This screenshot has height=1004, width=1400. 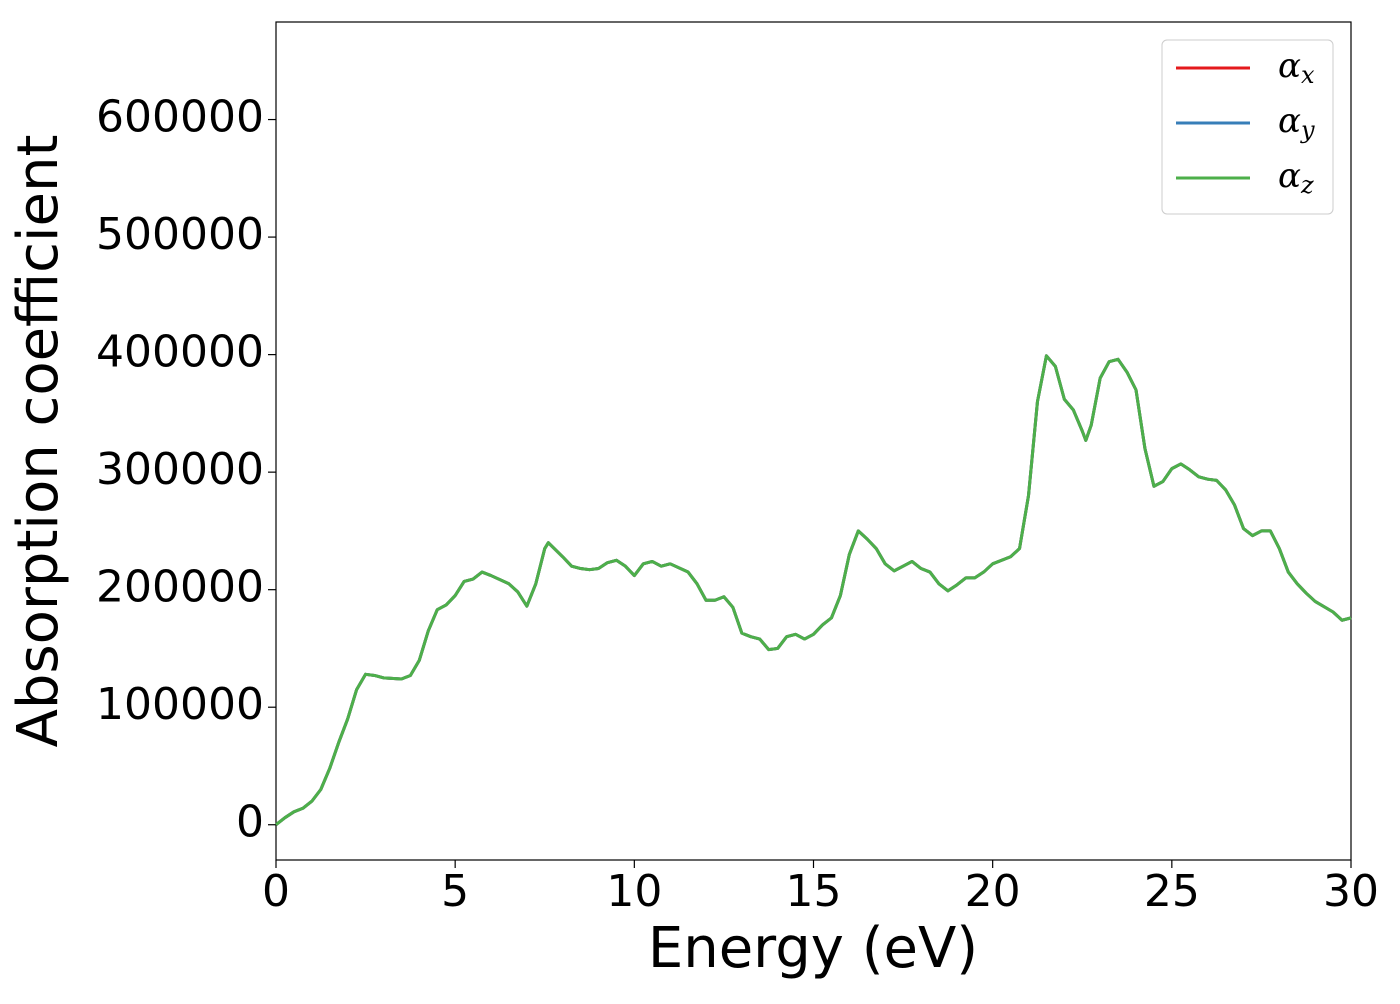 What do you see at coordinates (993, 891) in the screenshot?
I see `x-tick-label: 20` at bounding box center [993, 891].